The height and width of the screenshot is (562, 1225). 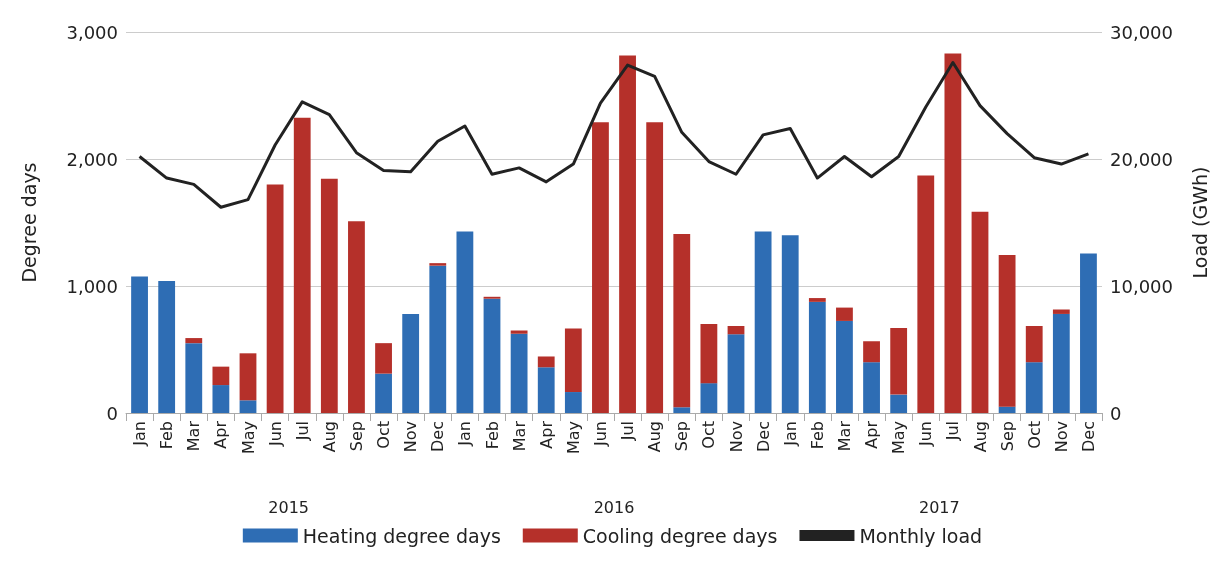 What do you see at coordinates (92, 159) in the screenshot?
I see `y-tick-label: 2,000` at bounding box center [92, 159].